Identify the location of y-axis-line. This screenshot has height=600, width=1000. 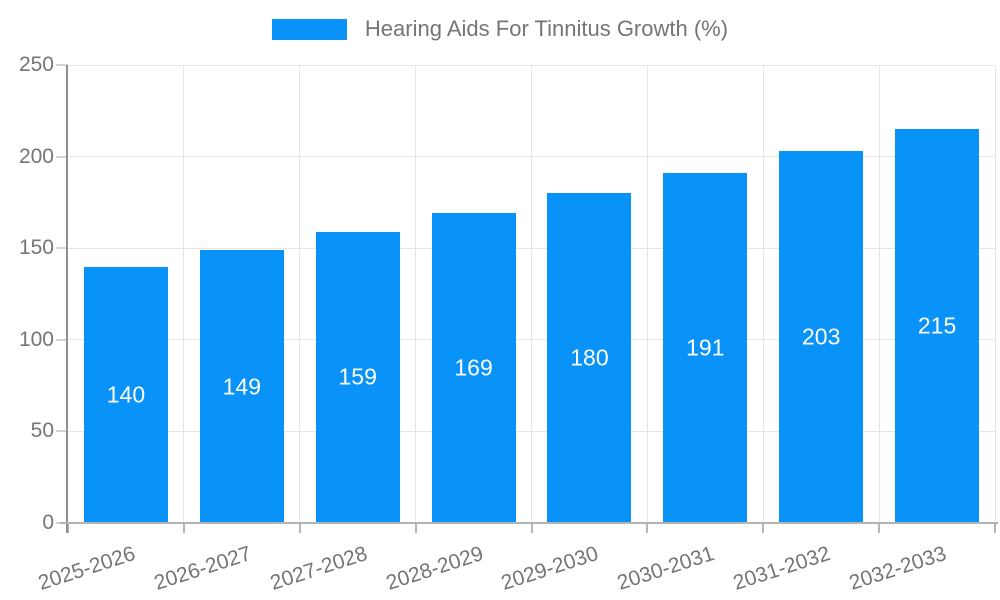
(67, 299).